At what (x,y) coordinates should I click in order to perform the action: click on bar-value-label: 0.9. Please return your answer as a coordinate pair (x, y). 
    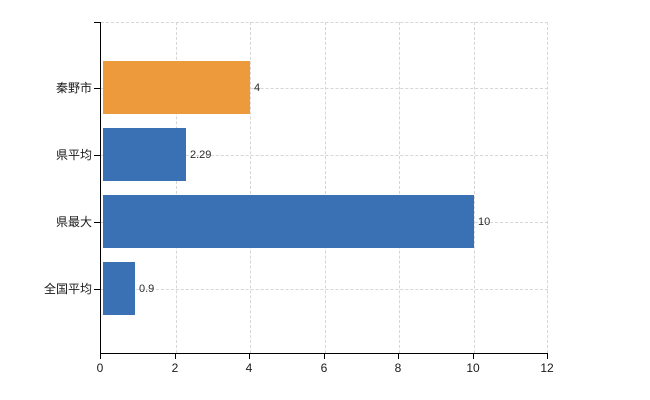
    Looking at the image, I should click on (147, 289).